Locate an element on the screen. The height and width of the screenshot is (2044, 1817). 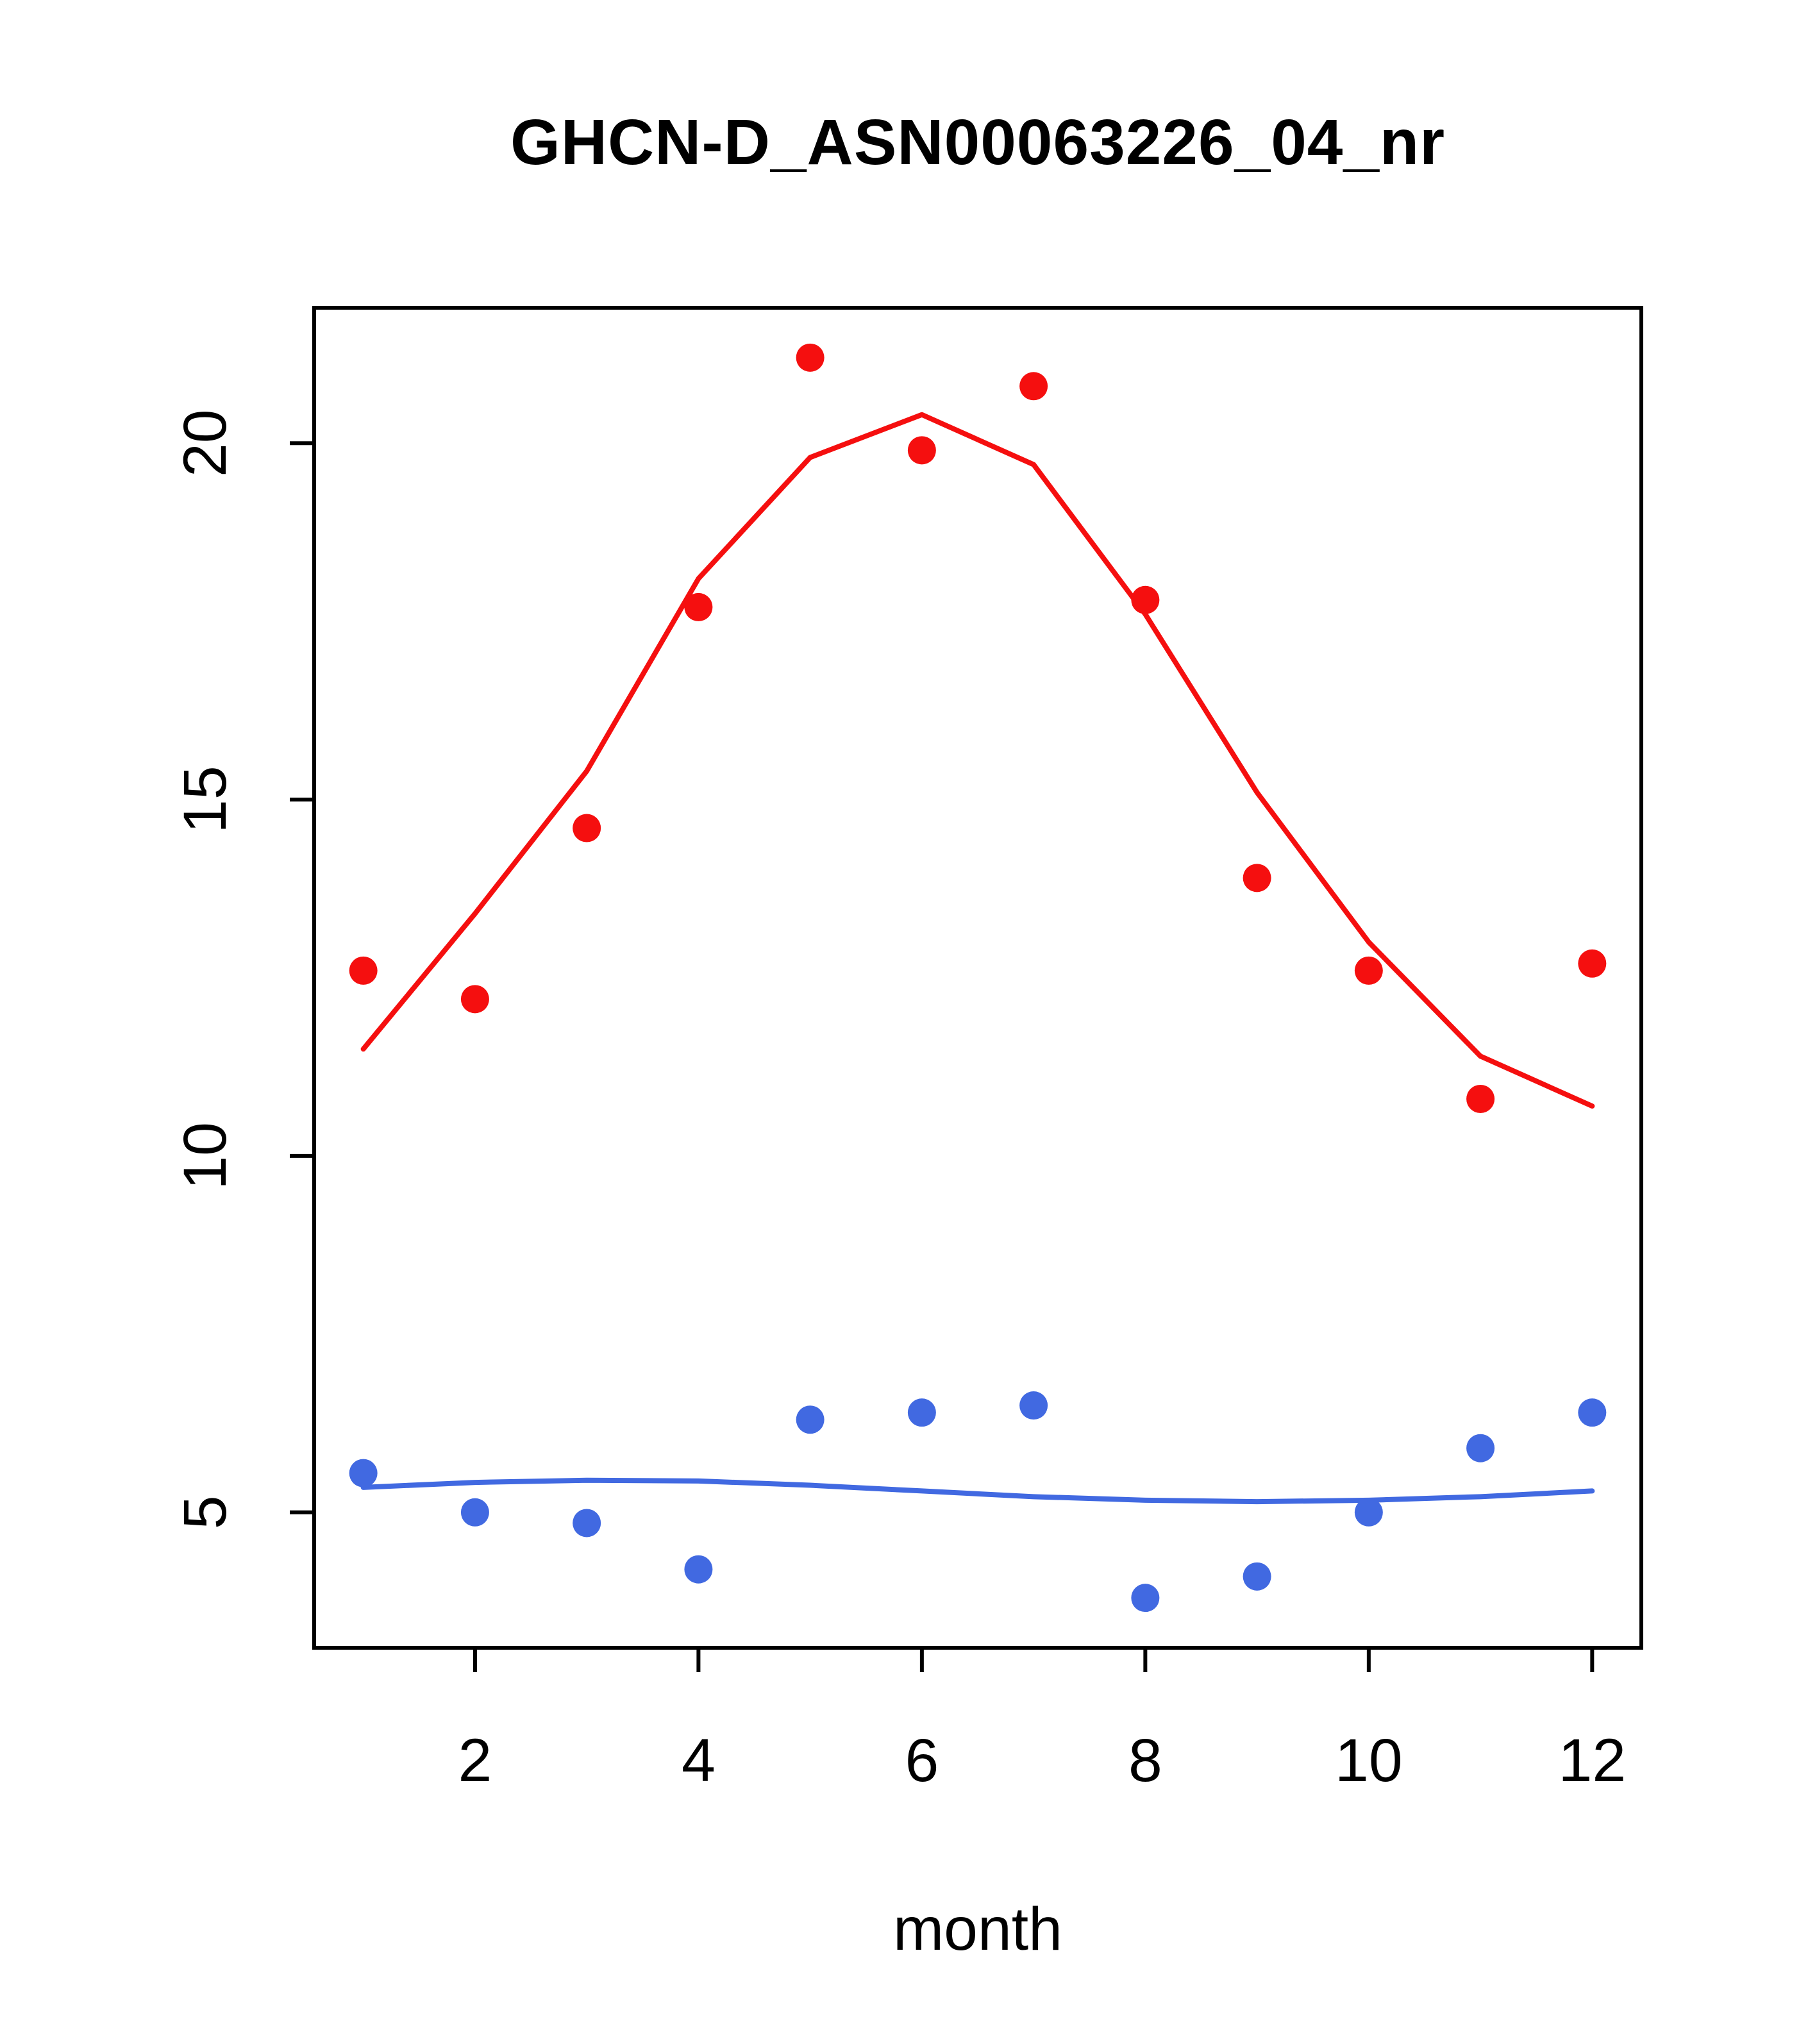
x-tick-label: 4 is located at coordinates (699, 1761).